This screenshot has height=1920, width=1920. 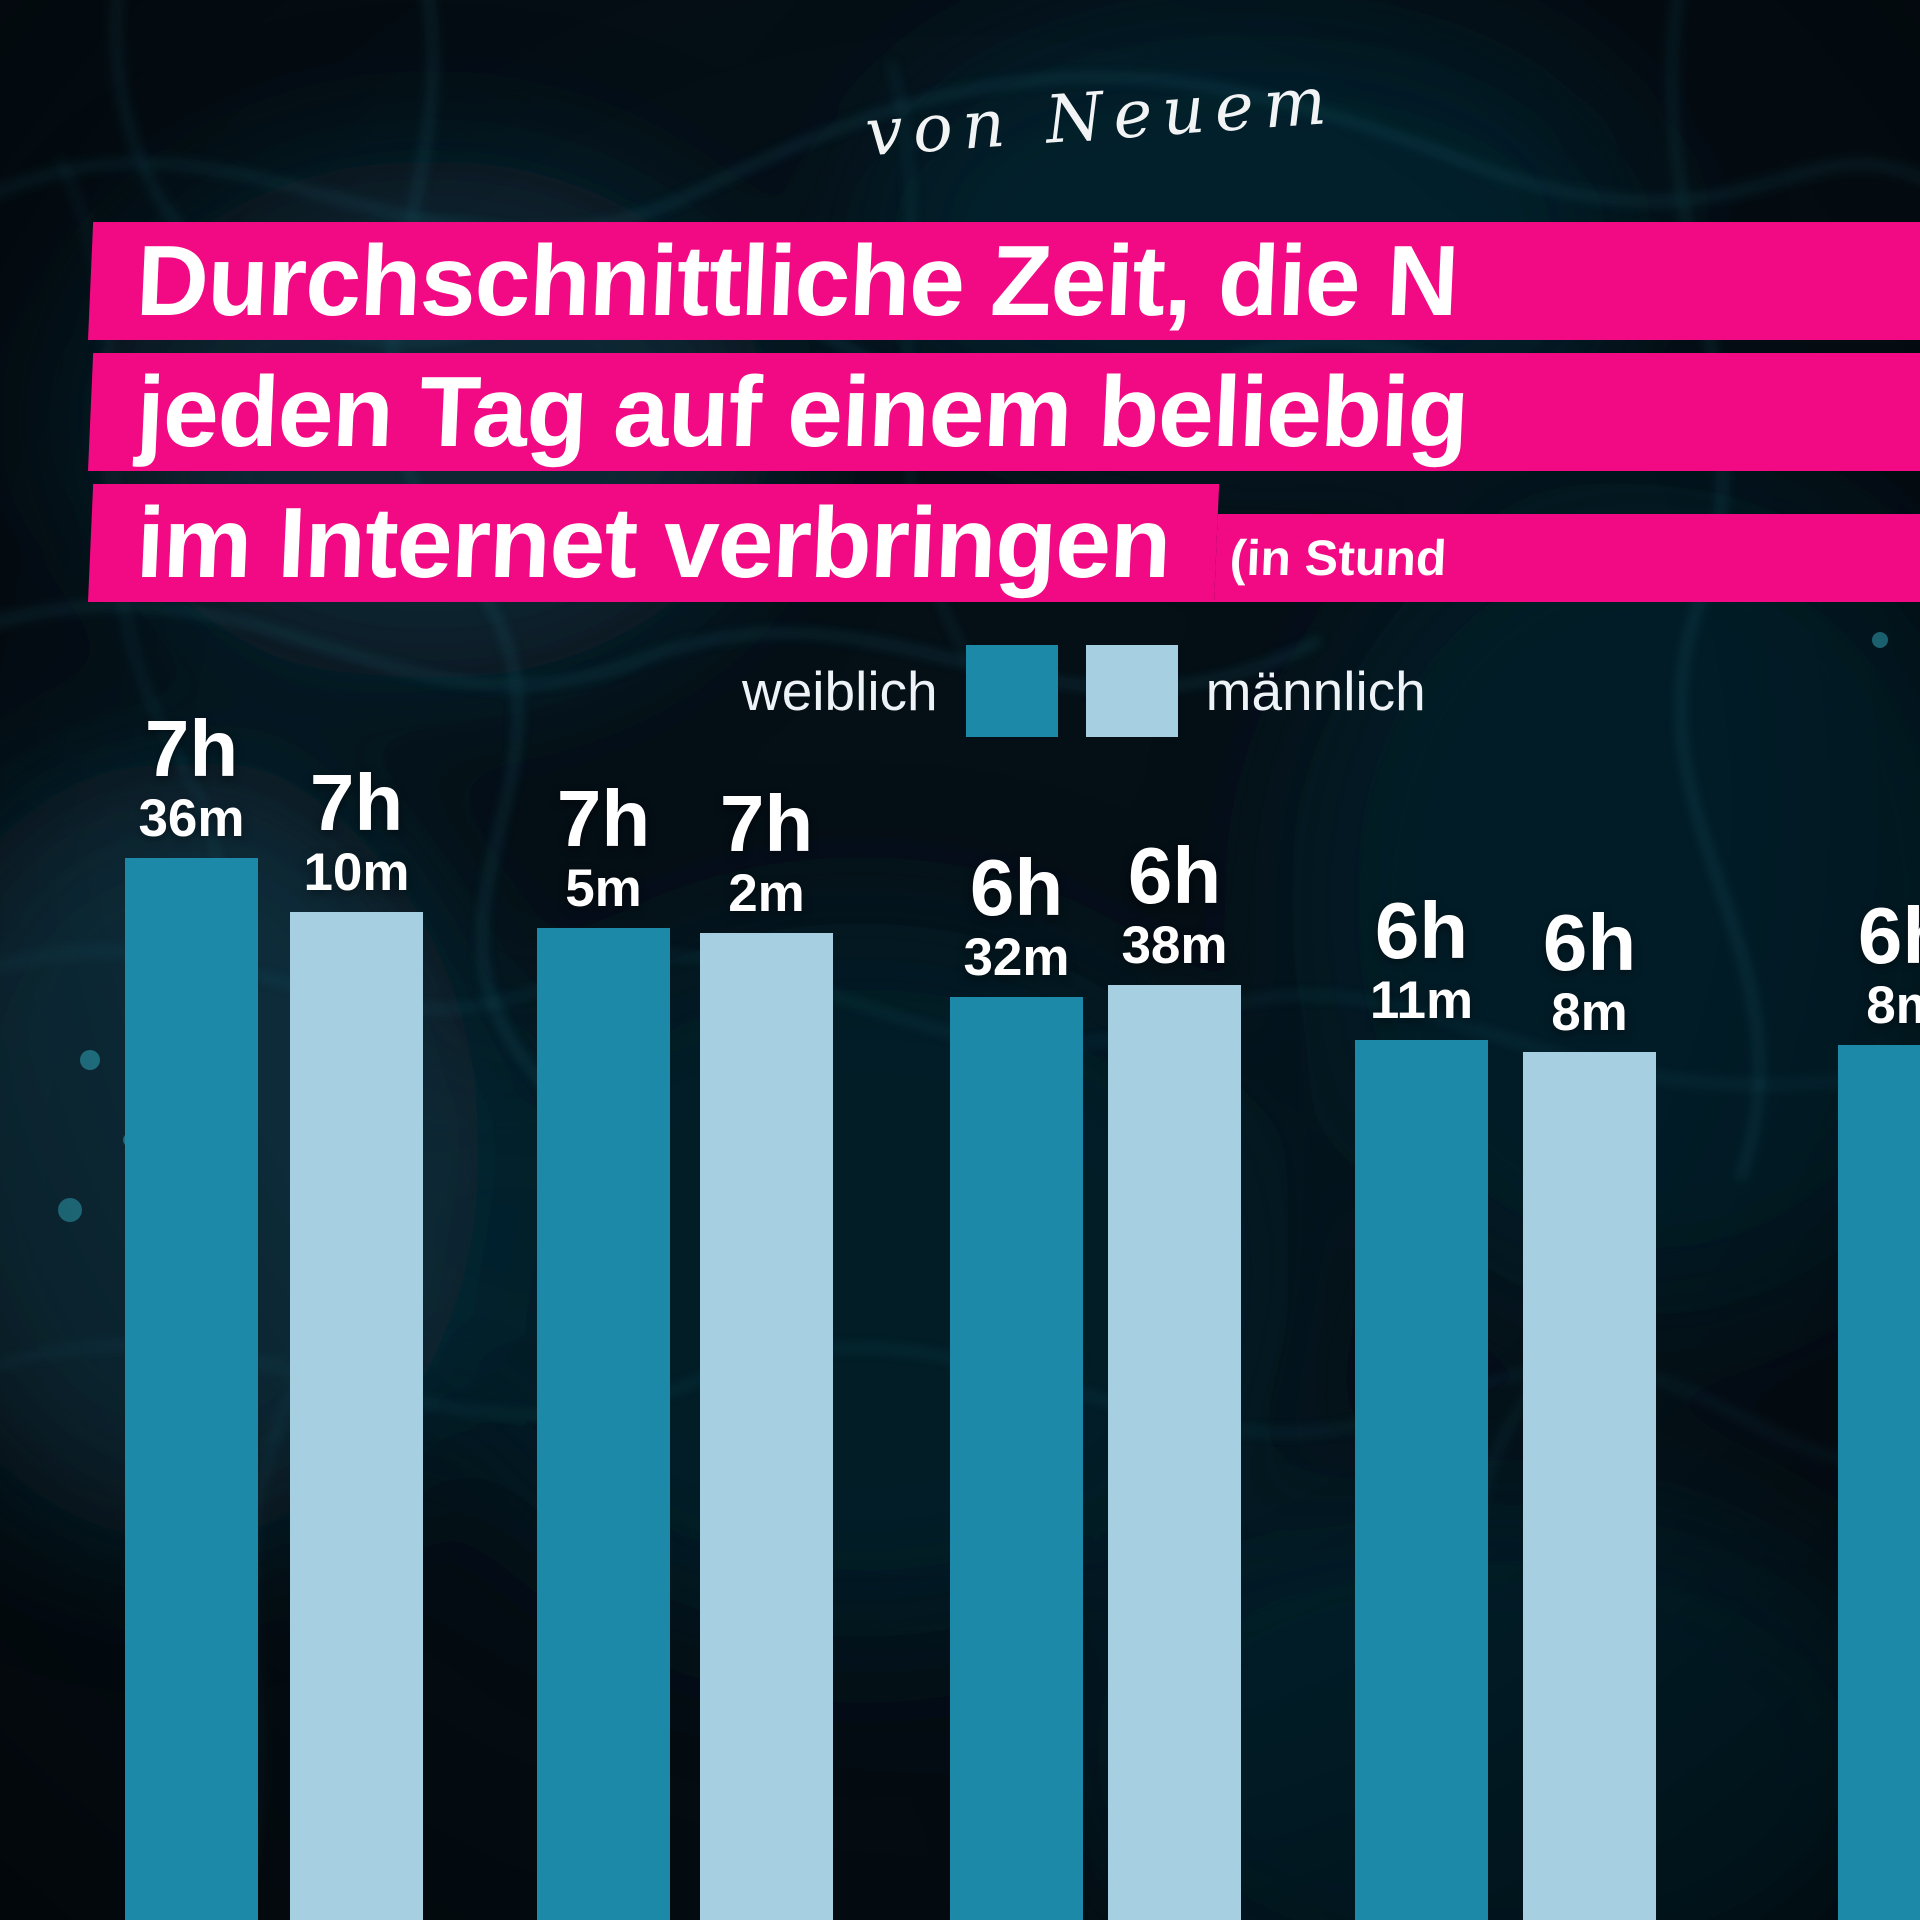 I want to click on bar-minutes-label: 38m, so click(x=1174, y=945).